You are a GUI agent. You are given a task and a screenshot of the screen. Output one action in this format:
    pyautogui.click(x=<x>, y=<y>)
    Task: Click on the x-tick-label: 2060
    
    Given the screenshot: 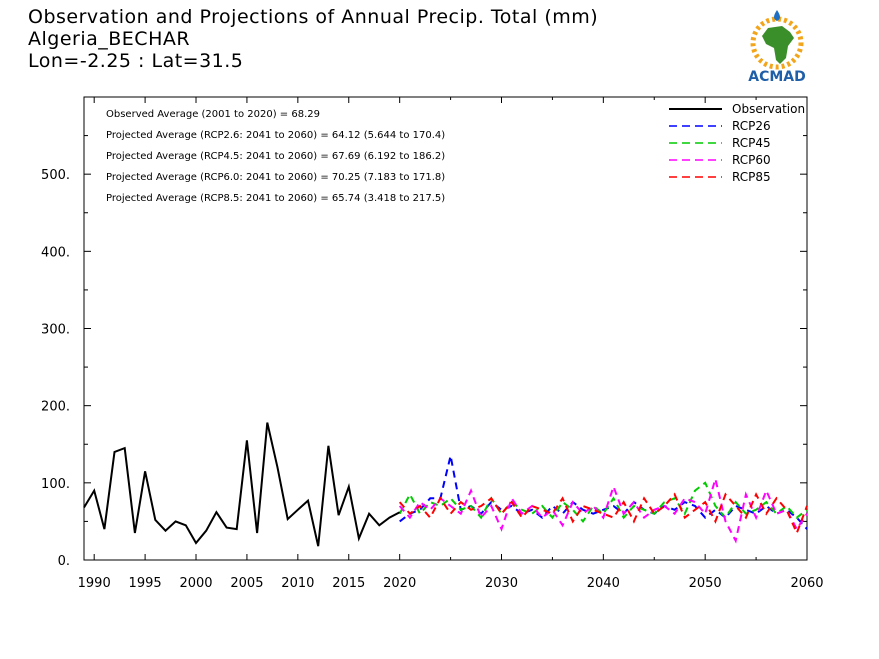 What is the action you would take?
    pyautogui.click(x=806, y=583)
    